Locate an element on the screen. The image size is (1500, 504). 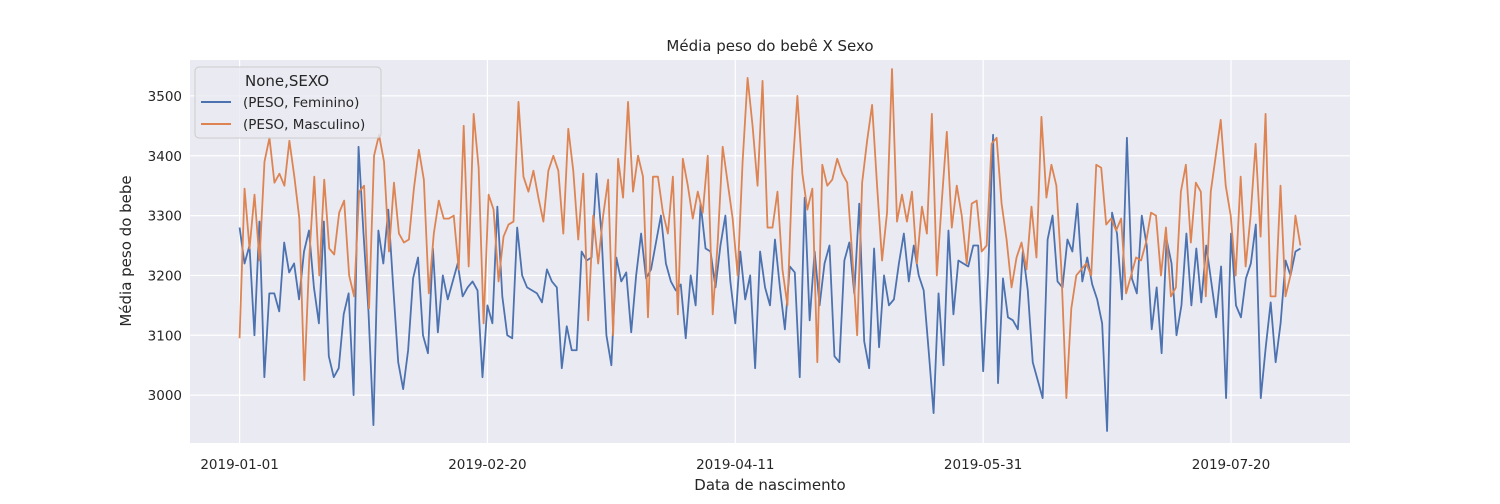
x-axis-label: Data de nascimento is located at coordinates (769, 485).